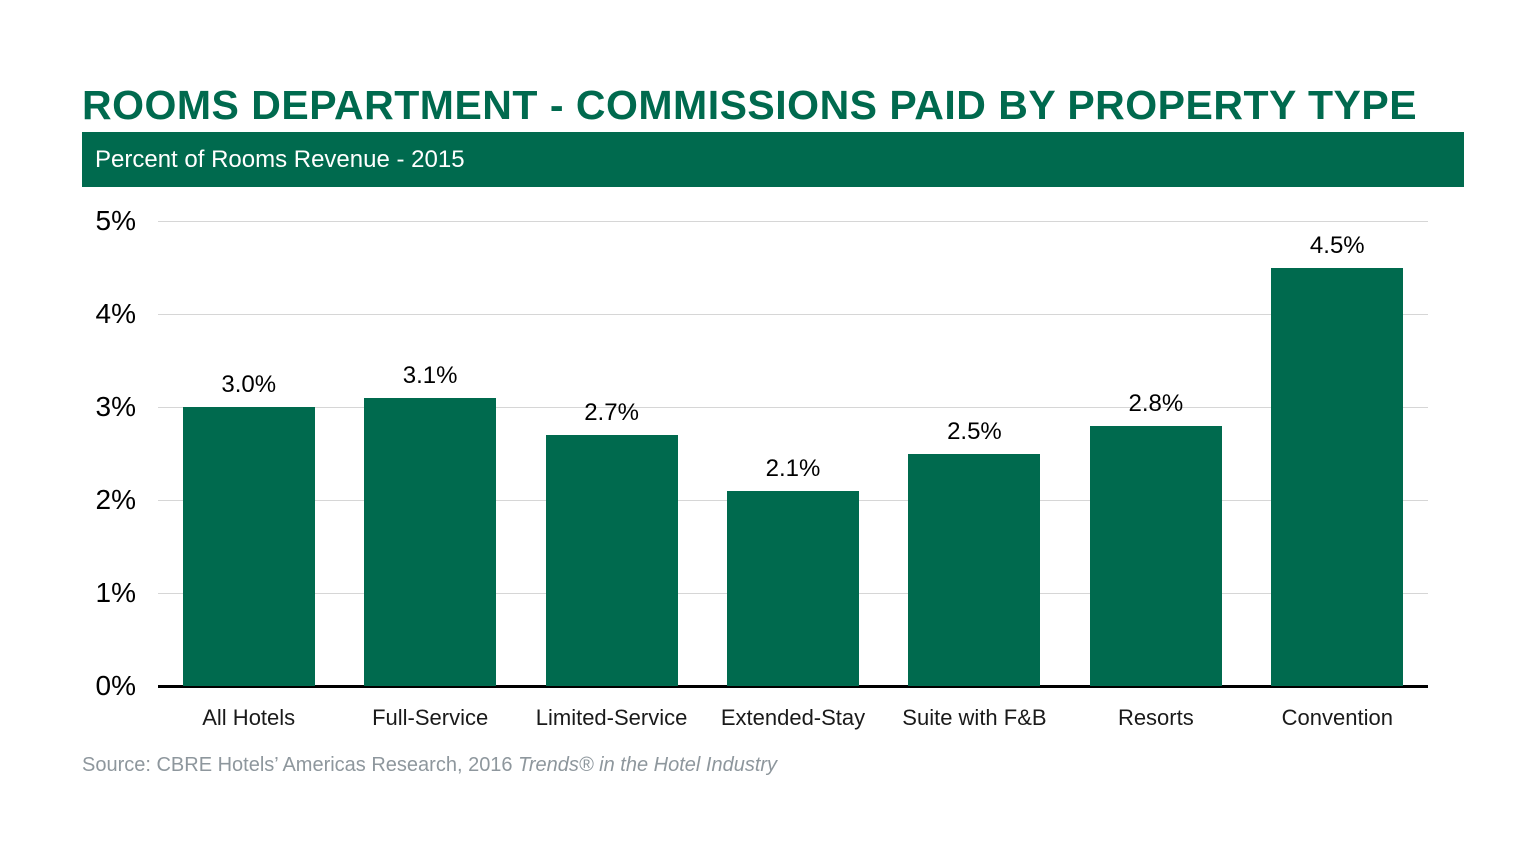 This screenshot has width=1523, height=857. I want to click on x-axis-category-label: Full-Service, so click(430, 717).